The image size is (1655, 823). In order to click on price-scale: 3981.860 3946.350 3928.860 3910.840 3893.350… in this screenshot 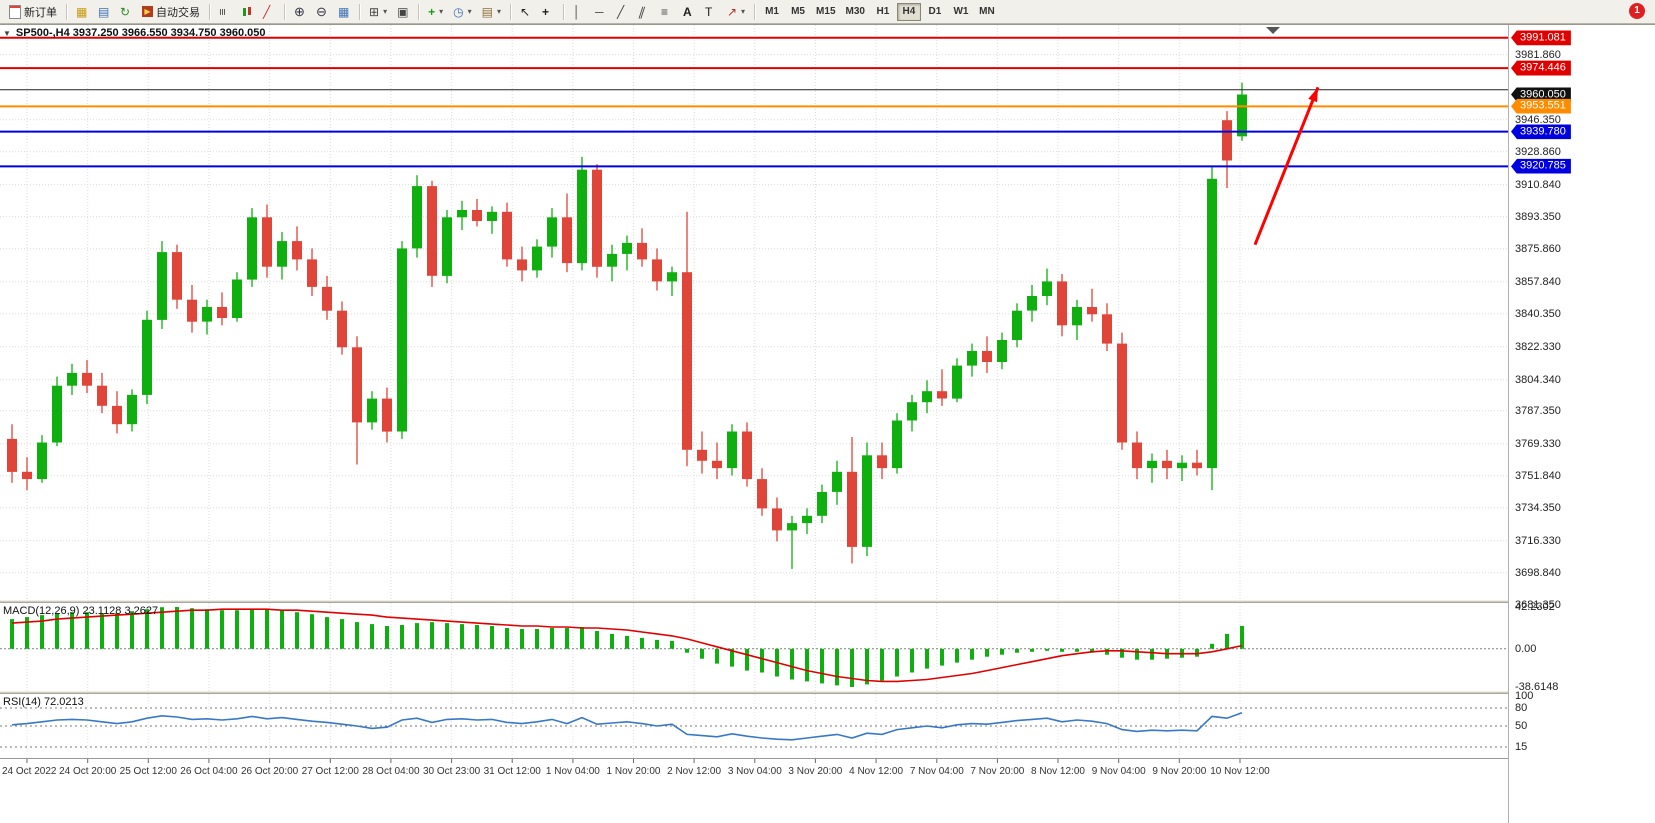, I will do `click(1581, 424)`.